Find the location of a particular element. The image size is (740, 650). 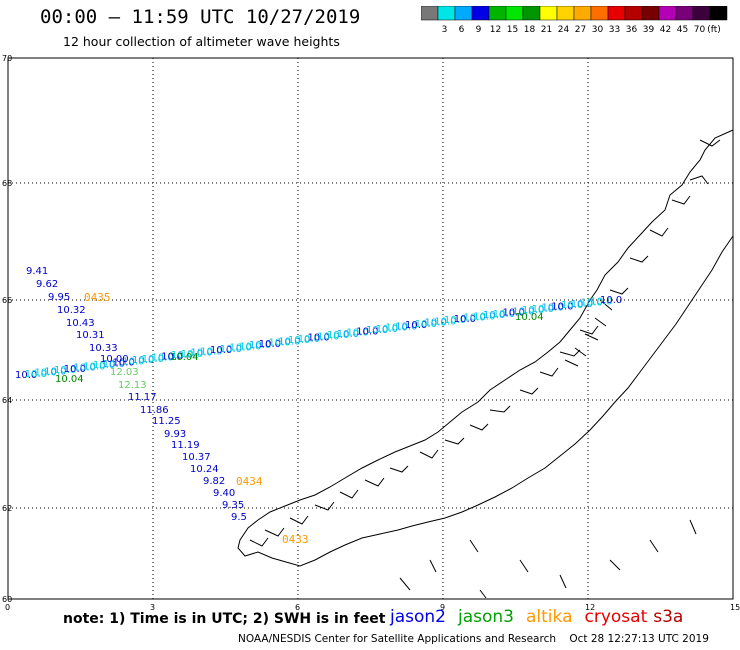

lon-tick-label: 3 is located at coordinates (152, 607).